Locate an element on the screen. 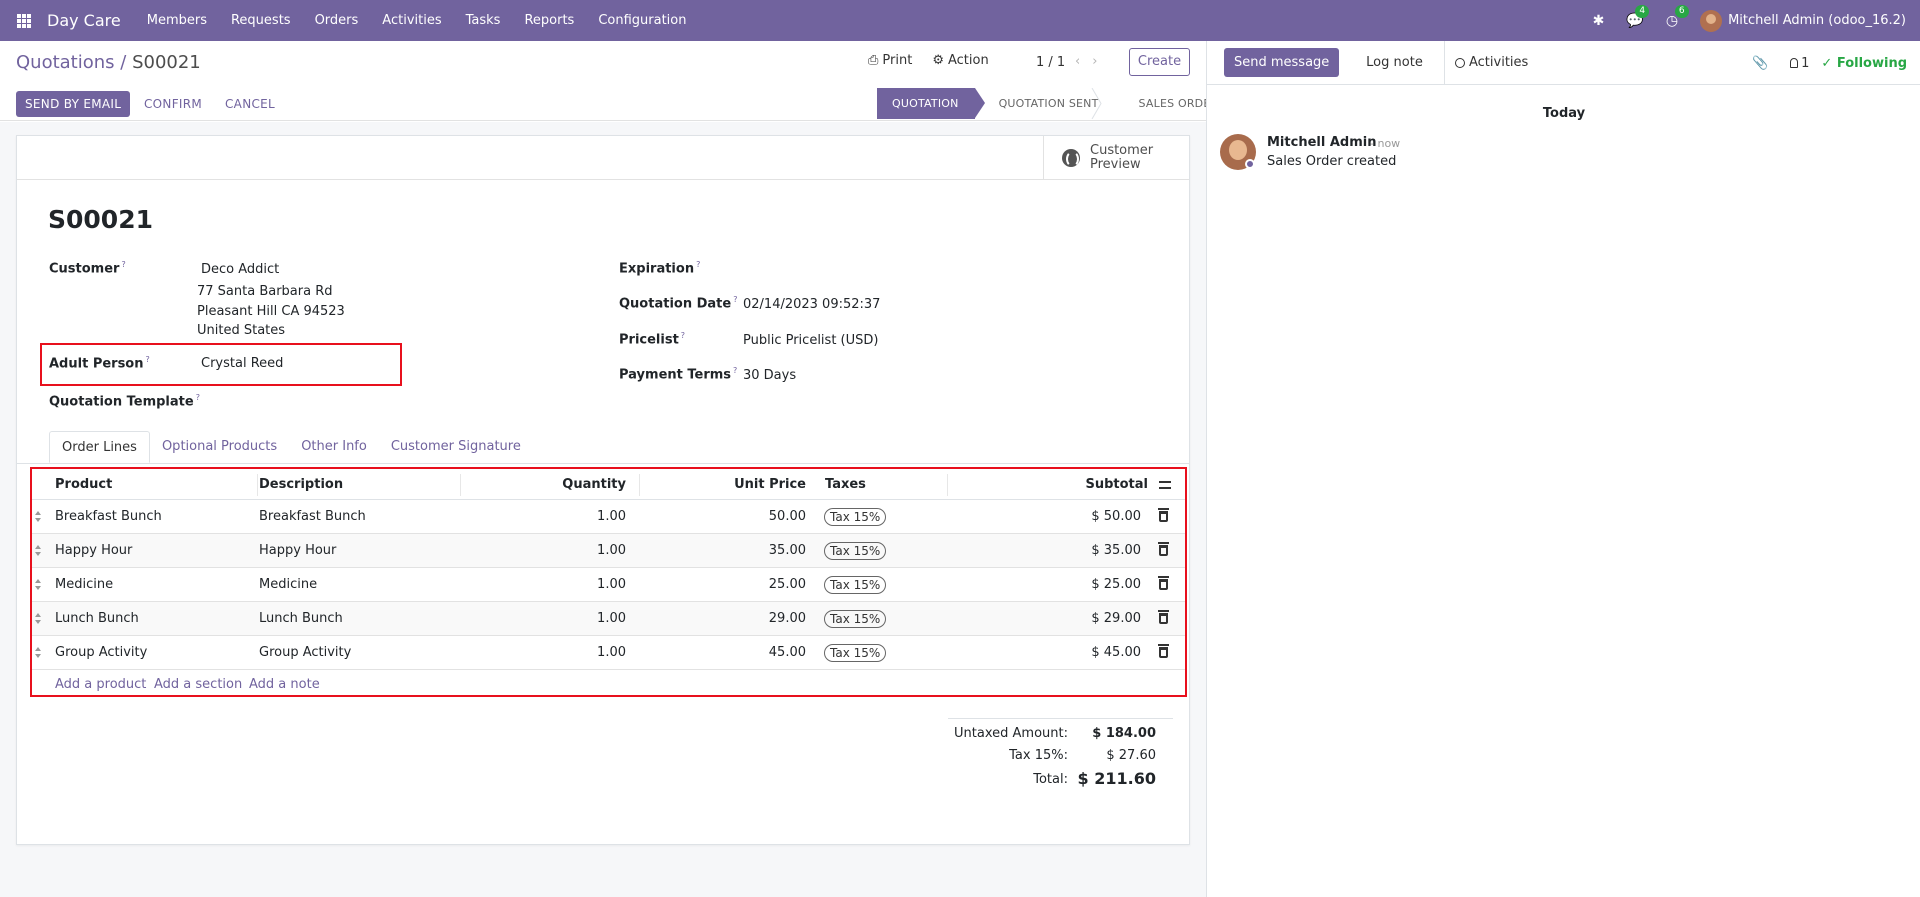 The height and width of the screenshot is (897, 1920). cell-unit-price: 25.00 is located at coordinates (787, 584).